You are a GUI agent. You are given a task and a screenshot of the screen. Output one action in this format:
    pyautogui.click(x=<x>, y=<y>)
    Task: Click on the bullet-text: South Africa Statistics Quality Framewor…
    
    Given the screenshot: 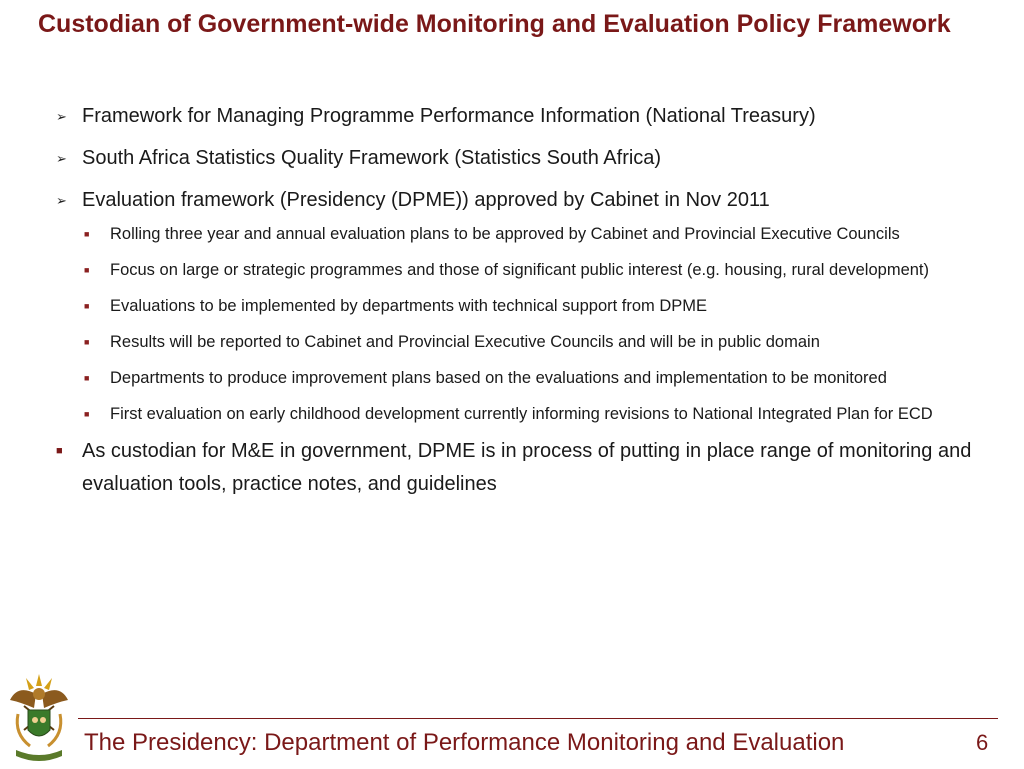 What is the action you would take?
    pyautogui.click(x=372, y=158)
    